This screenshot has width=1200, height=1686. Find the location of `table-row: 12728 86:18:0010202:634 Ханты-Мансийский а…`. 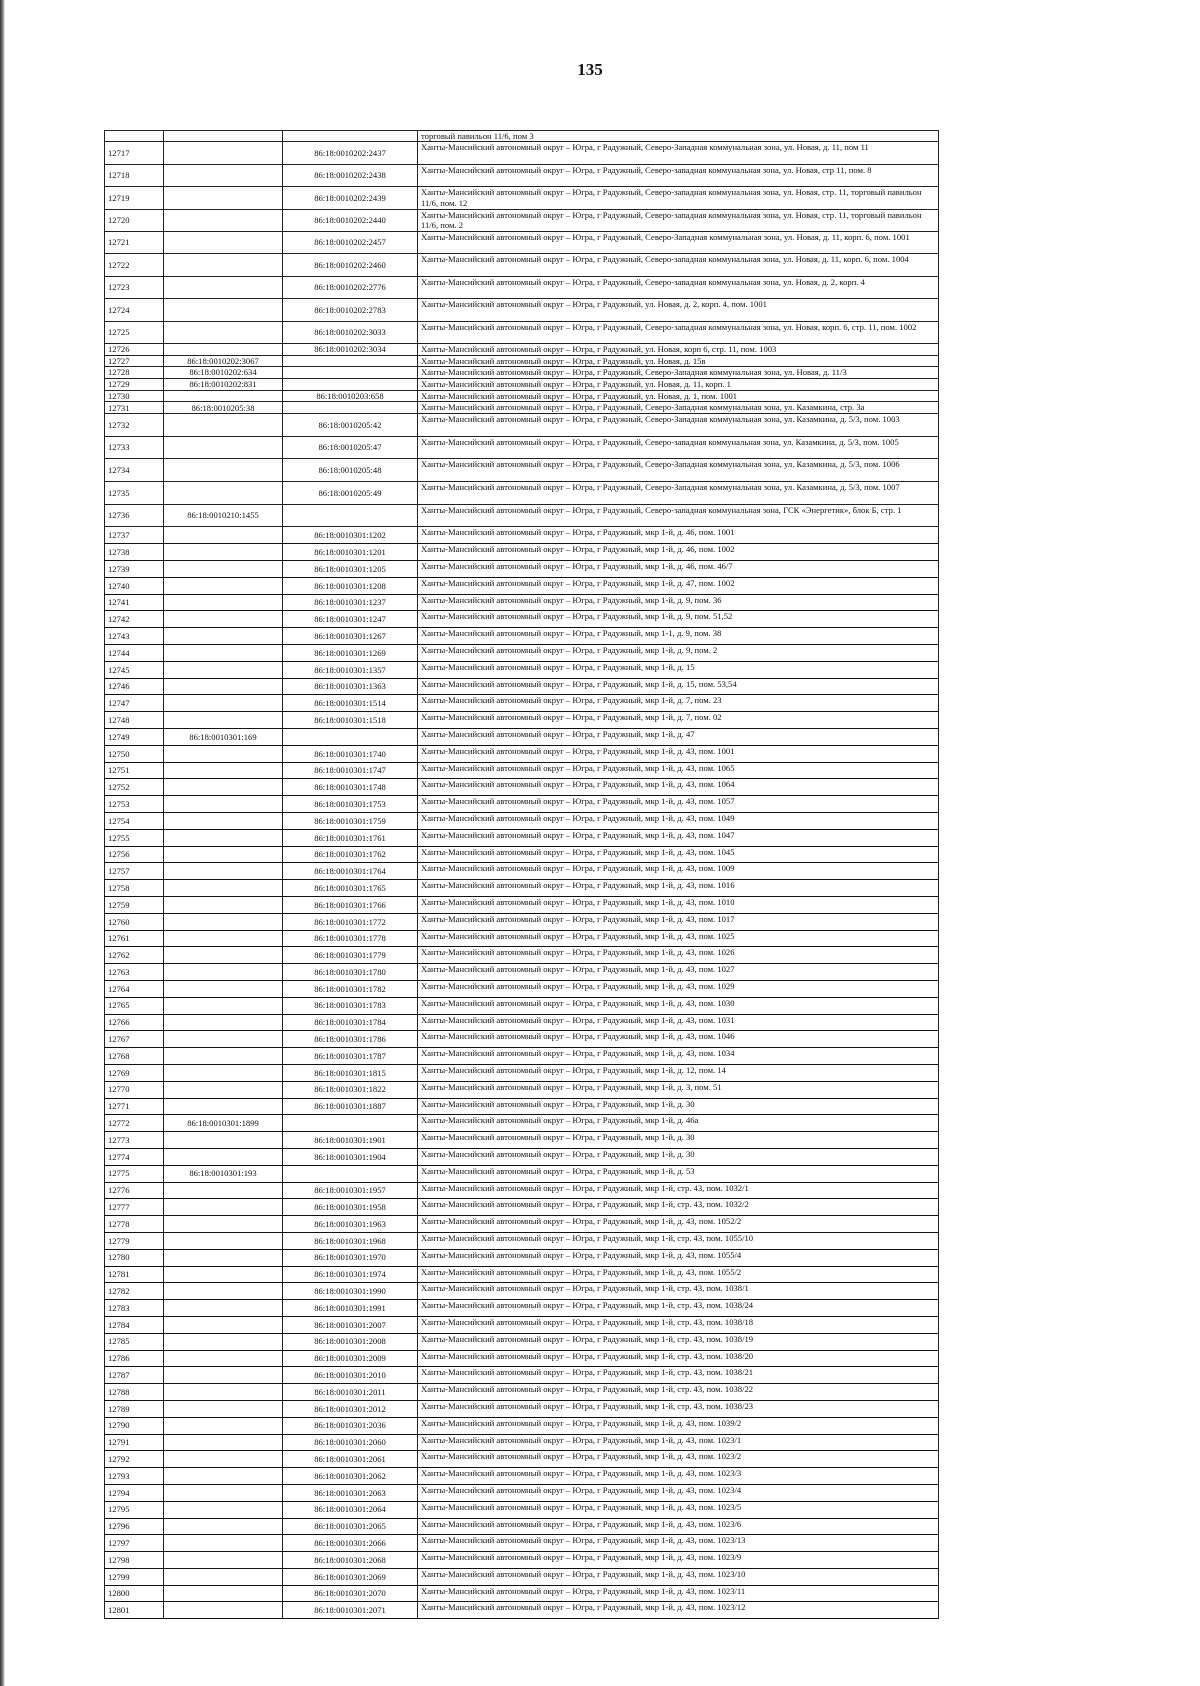

table-row: 12728 86:18:0010202:634 Ханты-Мансийский а… is located at coordinates (521, 372).